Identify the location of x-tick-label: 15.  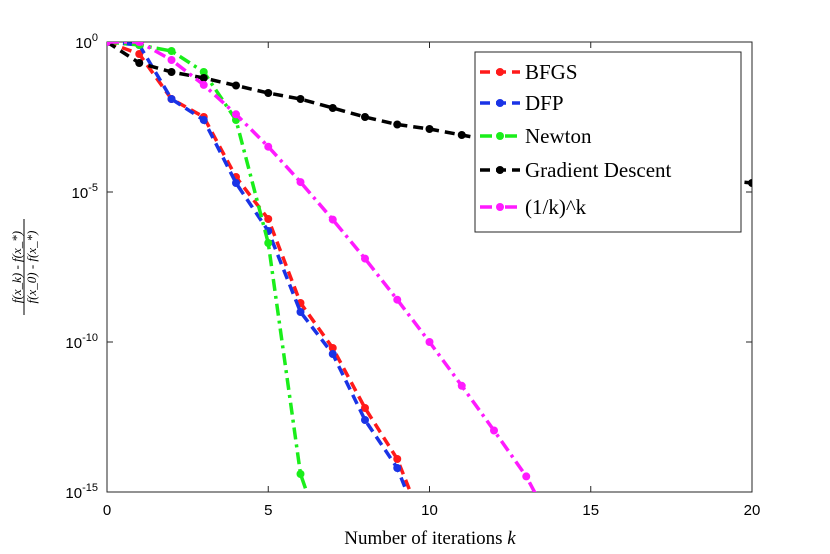
(590, 510).